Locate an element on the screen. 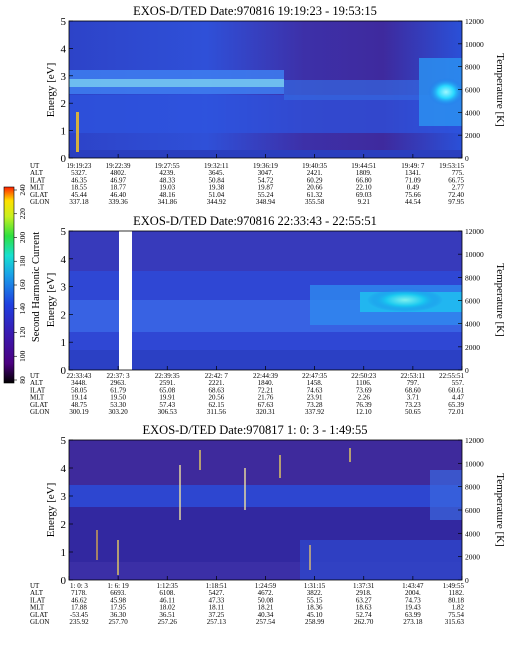 Image resolution: width=505 pixels, height=654 pixels. table-cell: 50.84 is located at coordinates (217, 180).